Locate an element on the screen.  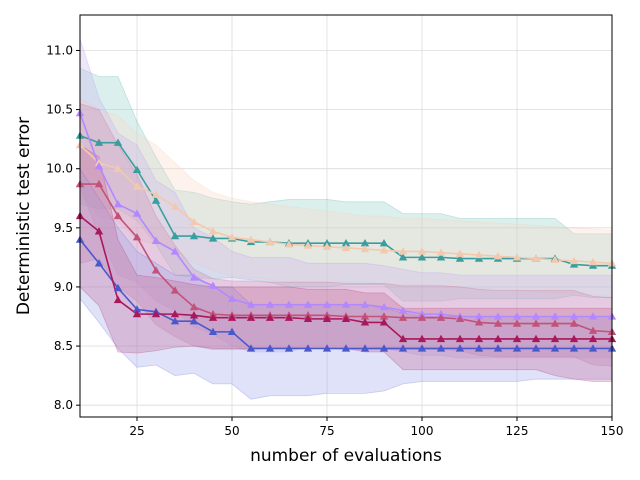
y-tick-label: 9.5 is located at coordinates (63, 228).